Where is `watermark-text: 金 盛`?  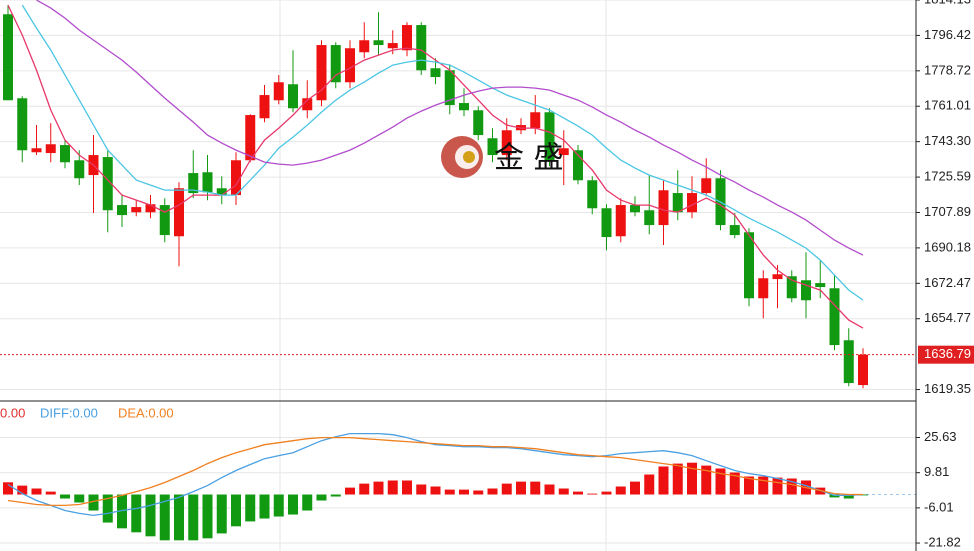 watermark-text: 金 盛 is located at coordinates (529, 158).